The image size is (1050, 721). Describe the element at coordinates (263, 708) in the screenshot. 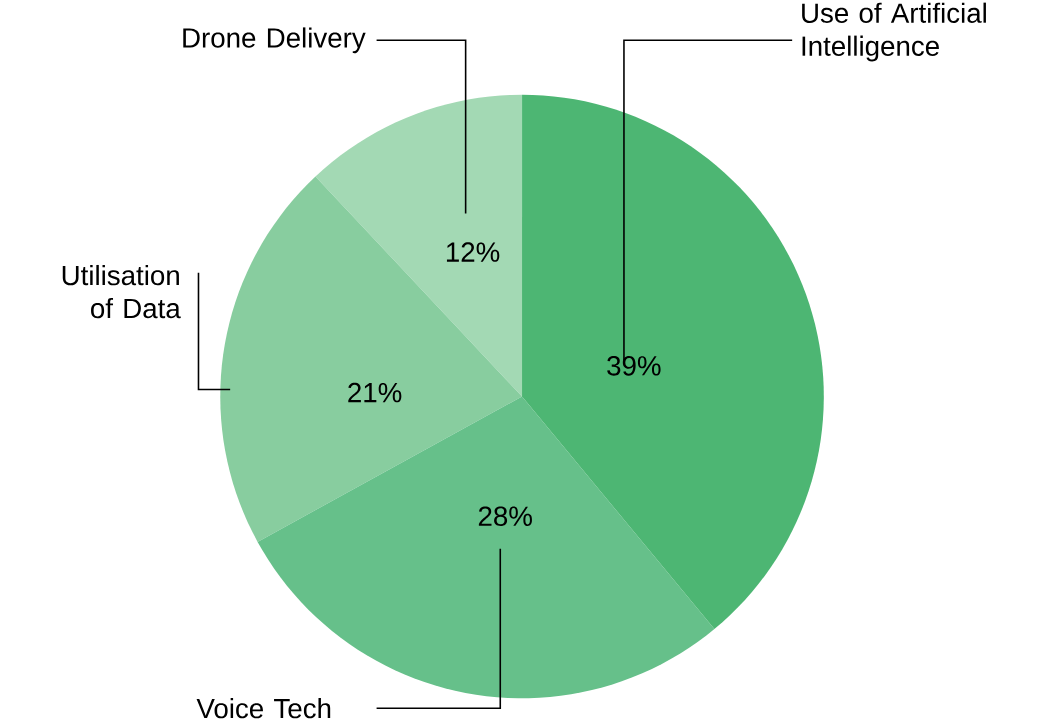

I see `slice-label: Voice Tech` at that location.